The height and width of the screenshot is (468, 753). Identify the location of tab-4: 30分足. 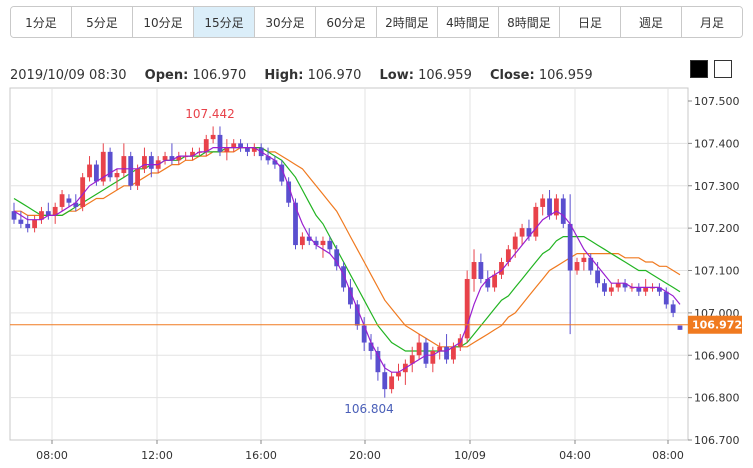
(284, 22).